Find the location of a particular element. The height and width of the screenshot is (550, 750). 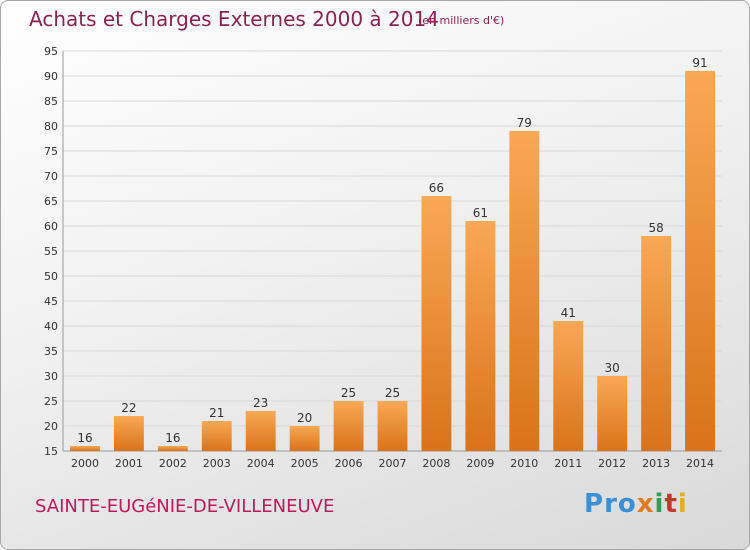

y-tick-label: 40 is located at coordinates (51, 326).